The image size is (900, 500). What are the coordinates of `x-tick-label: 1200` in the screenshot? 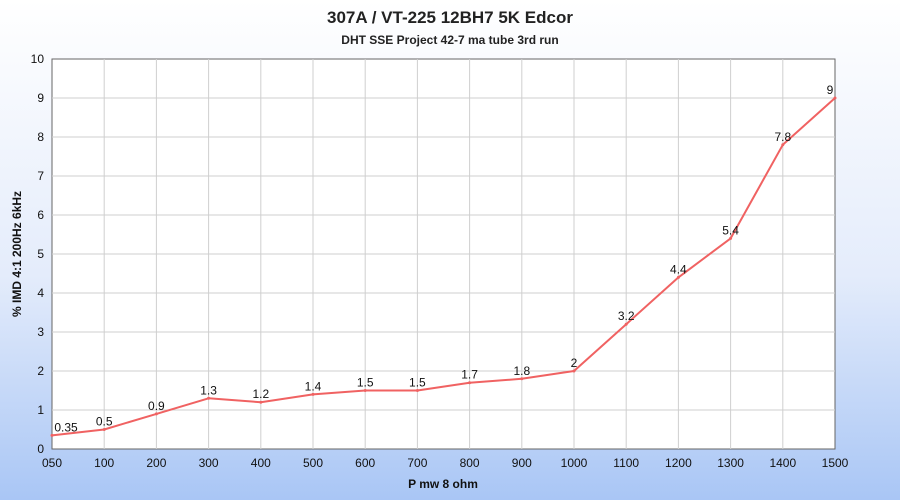 It's located at (678, 463).